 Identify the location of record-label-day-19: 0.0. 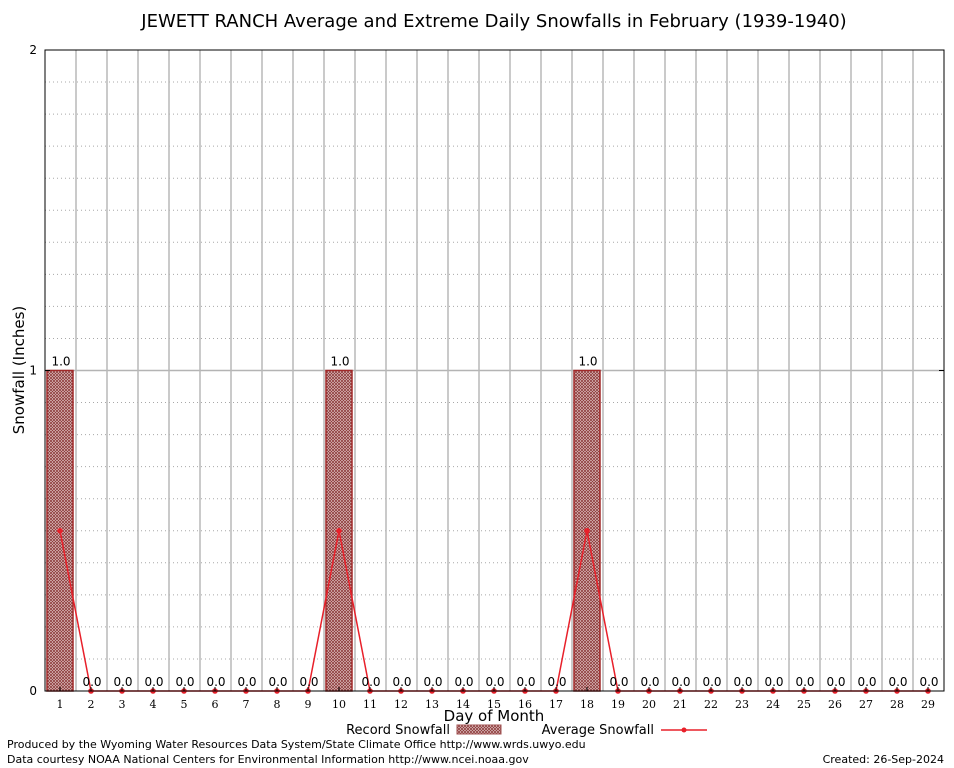
(618, 682).